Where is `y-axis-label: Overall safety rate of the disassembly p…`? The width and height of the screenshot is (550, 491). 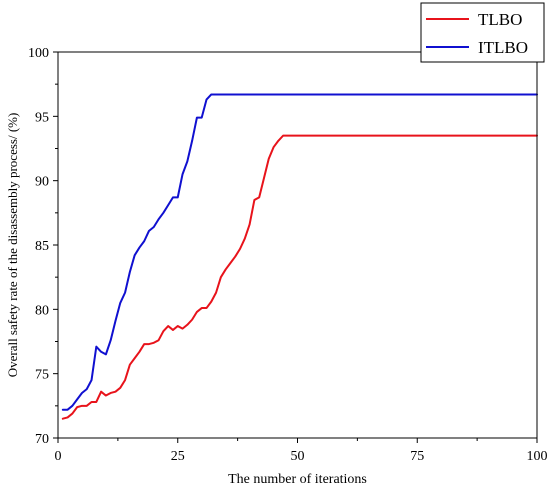
y-axis-label: Overall safety rate of the disassembly p… is located at coordinates (12, 245).